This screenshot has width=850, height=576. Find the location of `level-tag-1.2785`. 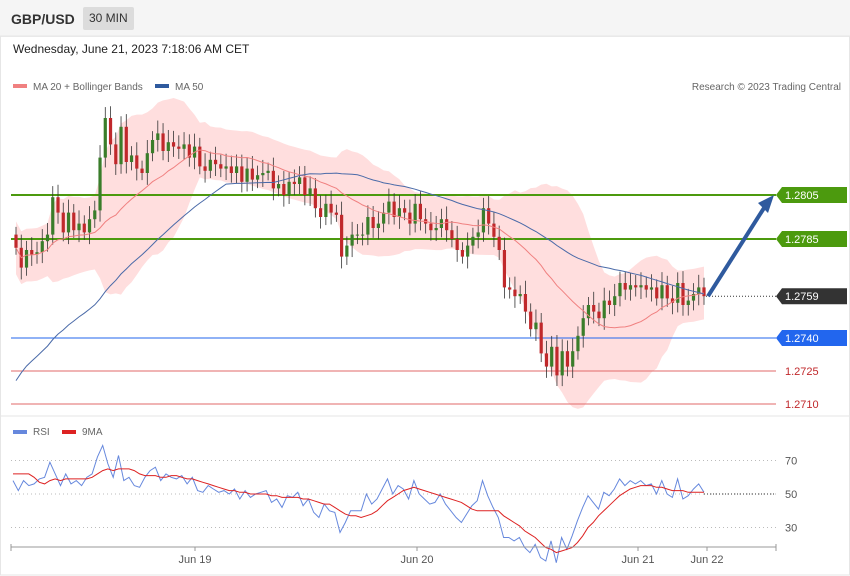

level-tag-1.2785 is located at coordinates (811, 239).